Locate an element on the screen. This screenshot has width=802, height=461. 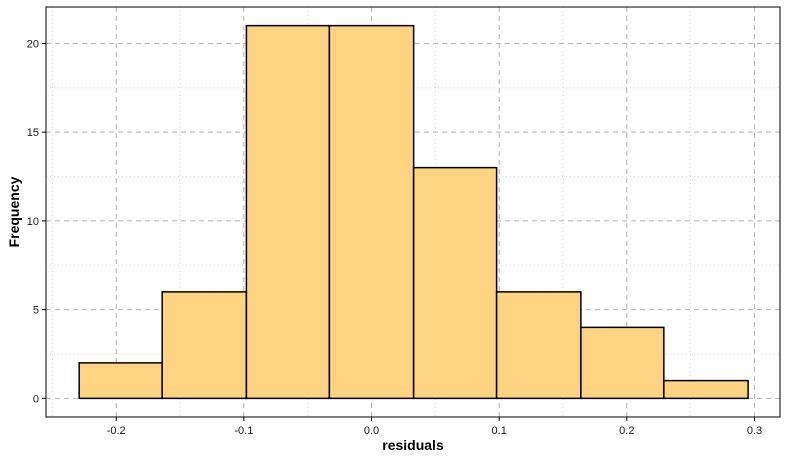
x-tick-label: 0.2 is located at coordinates (626, 431).